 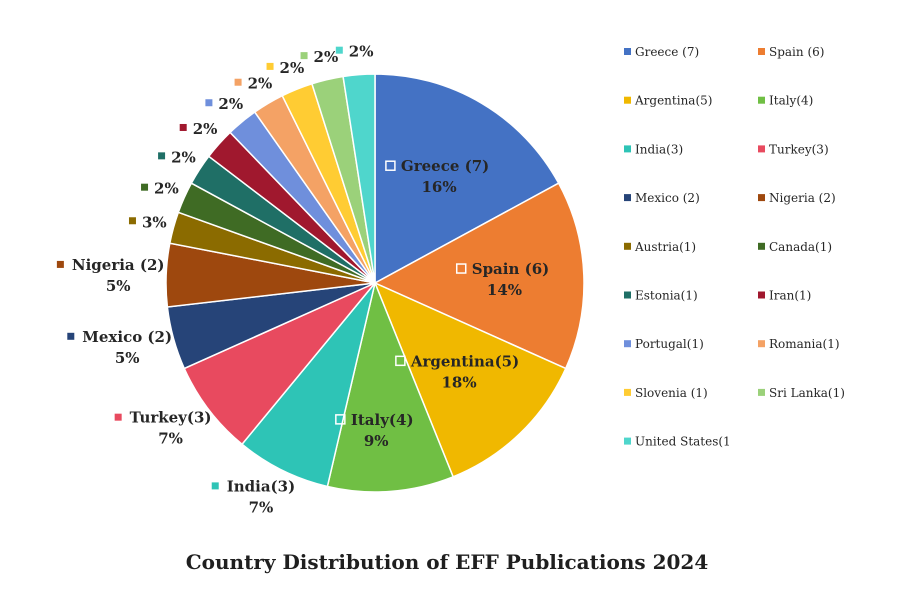 I want to click on label-argentina-5-marker, so click(x=400, y=361).